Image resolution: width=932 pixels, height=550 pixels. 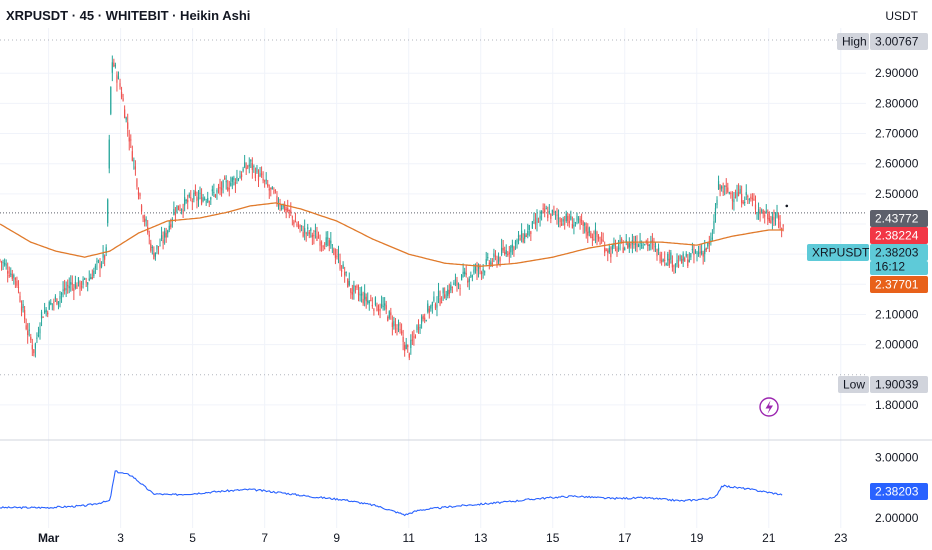 What do you see at coordinates (264, 538) in the screenshot?
I see `date-label: 7` at bounding box center [264, 538].